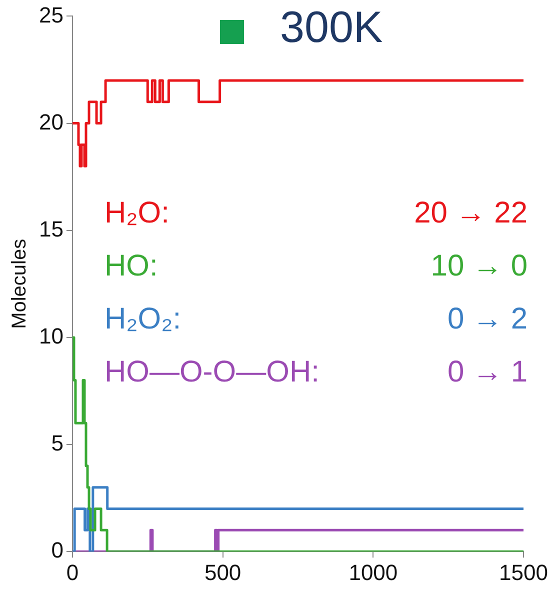 The image size is (551, 592). I want to click on y-axis-title: Molecules, so click(19, 283).